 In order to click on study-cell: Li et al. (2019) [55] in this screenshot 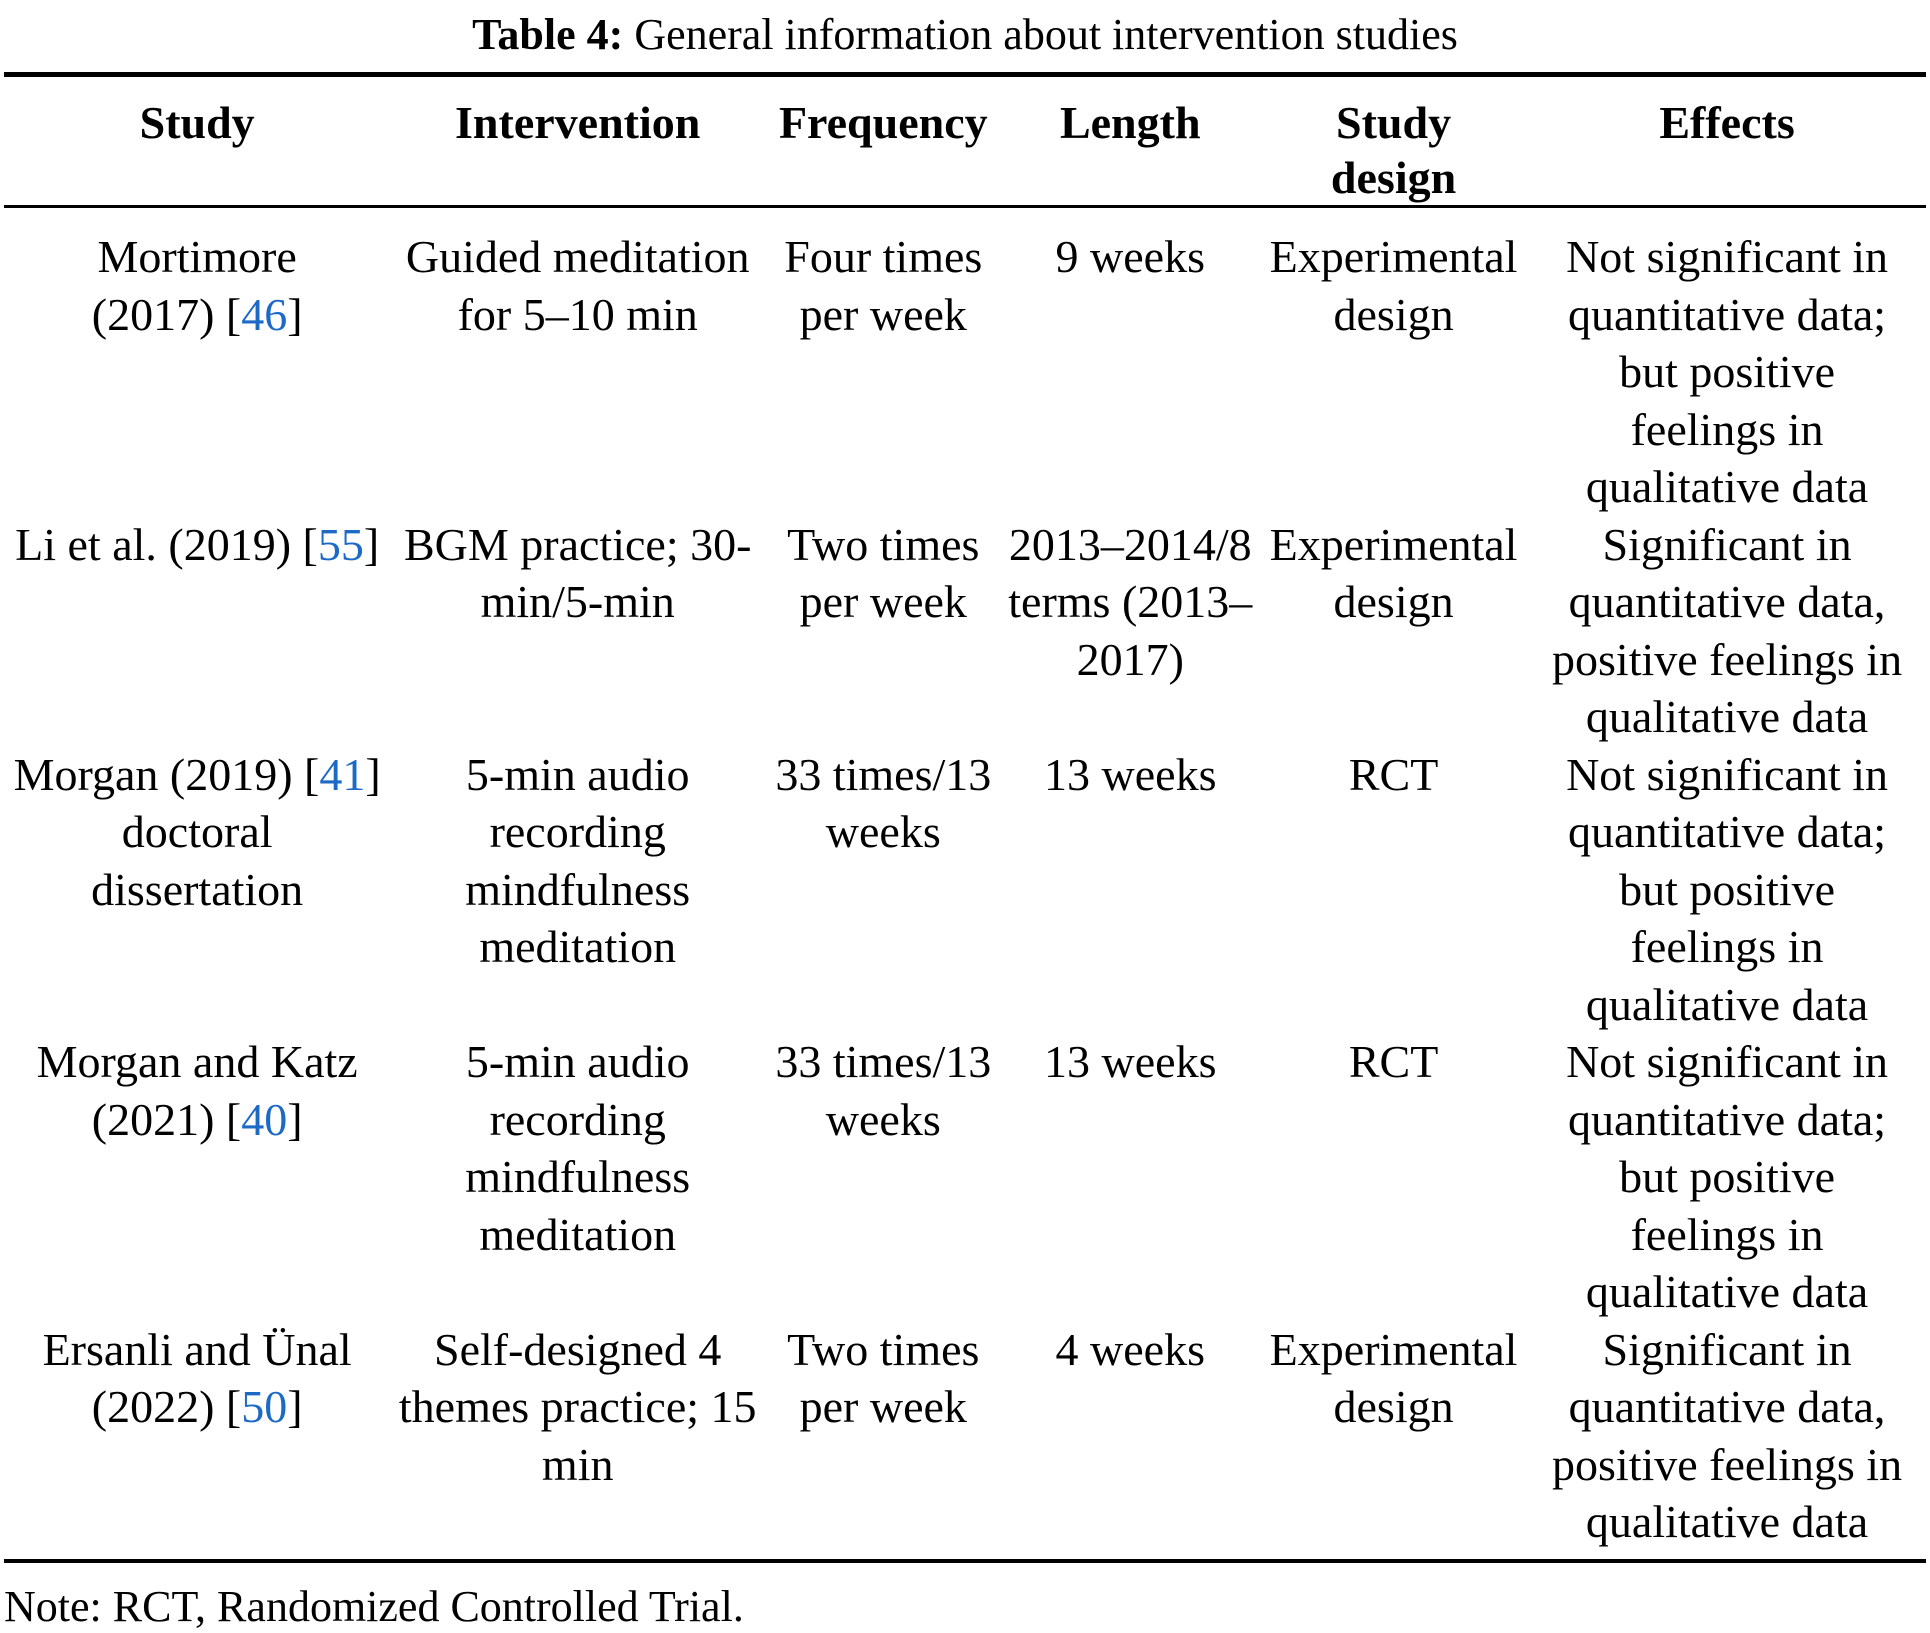, I will do `click(197, 631)`.